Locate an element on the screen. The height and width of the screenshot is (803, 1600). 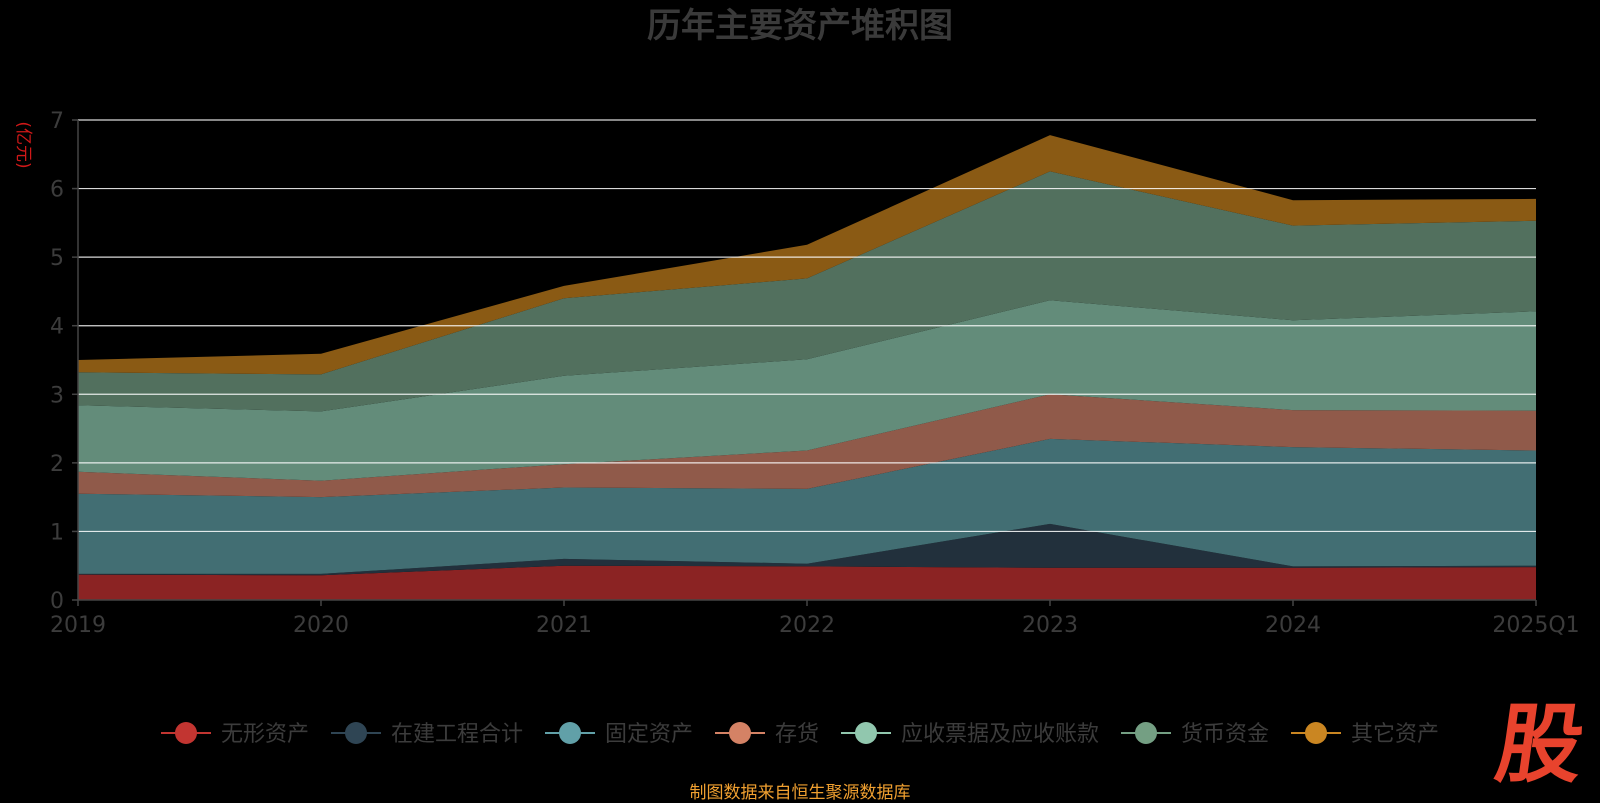
y-tick-label: 5 is located at coordinates (57, 258).